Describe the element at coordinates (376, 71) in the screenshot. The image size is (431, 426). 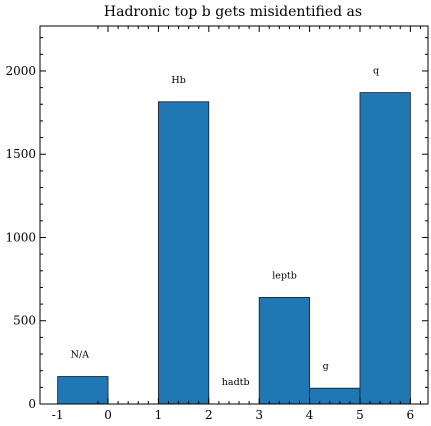
I see `bar-label-q: q` at that location.